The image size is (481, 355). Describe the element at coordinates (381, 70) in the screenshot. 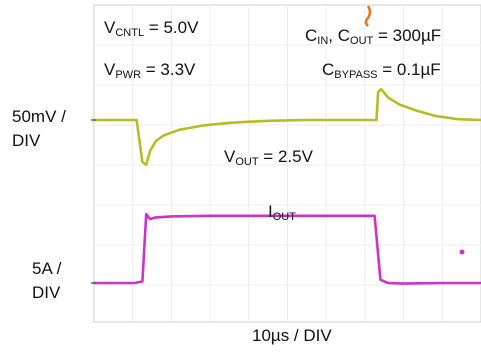

I see `c-bypass-label: CBYPASS = 0.1µF` at that location.